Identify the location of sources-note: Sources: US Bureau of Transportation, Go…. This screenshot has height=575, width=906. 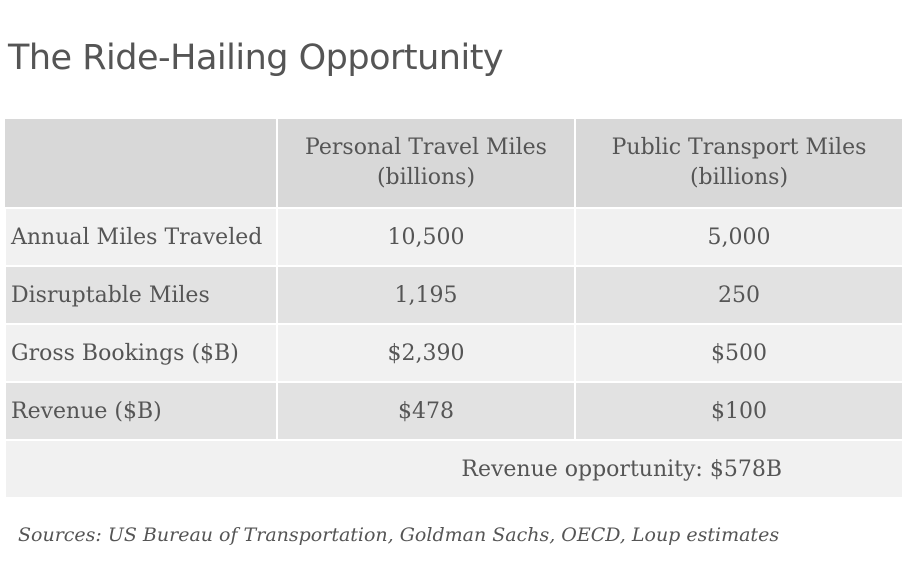
(399, 535).